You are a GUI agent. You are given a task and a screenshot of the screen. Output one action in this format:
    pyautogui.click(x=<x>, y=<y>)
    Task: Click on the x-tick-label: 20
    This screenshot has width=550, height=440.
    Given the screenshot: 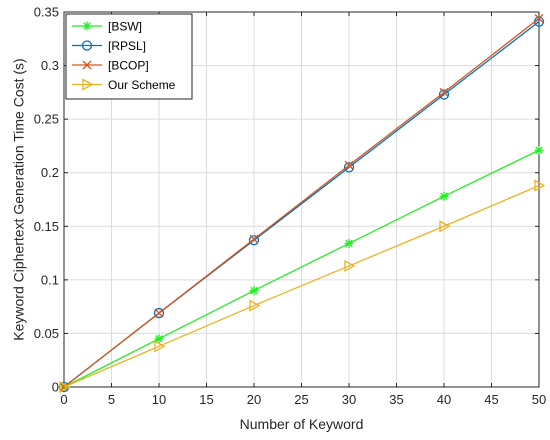 What is the action you would take?
    pyautogui.click(x=254, y=399)
    